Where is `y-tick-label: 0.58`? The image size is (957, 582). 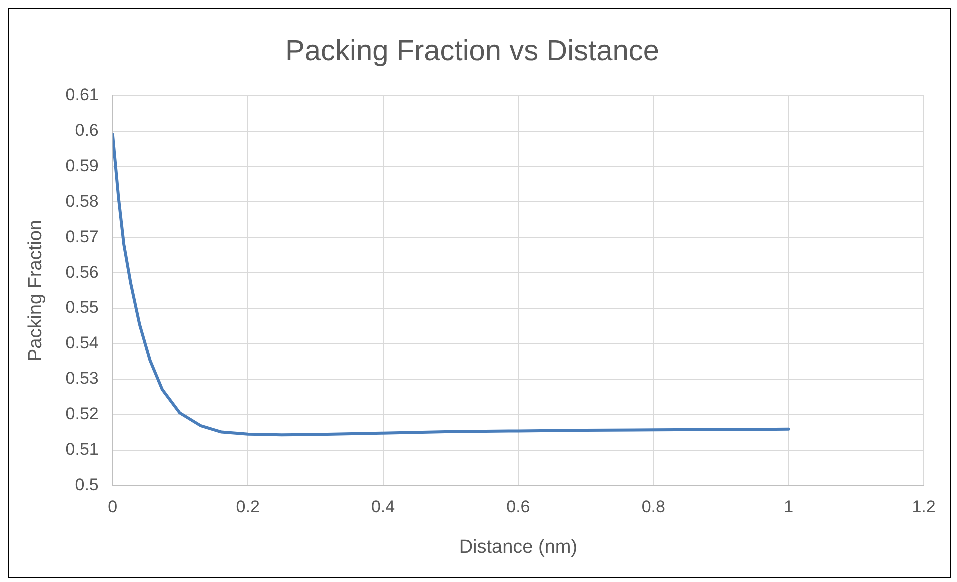 y-tick-label: 0.58 is located at coordinates (82, 201).